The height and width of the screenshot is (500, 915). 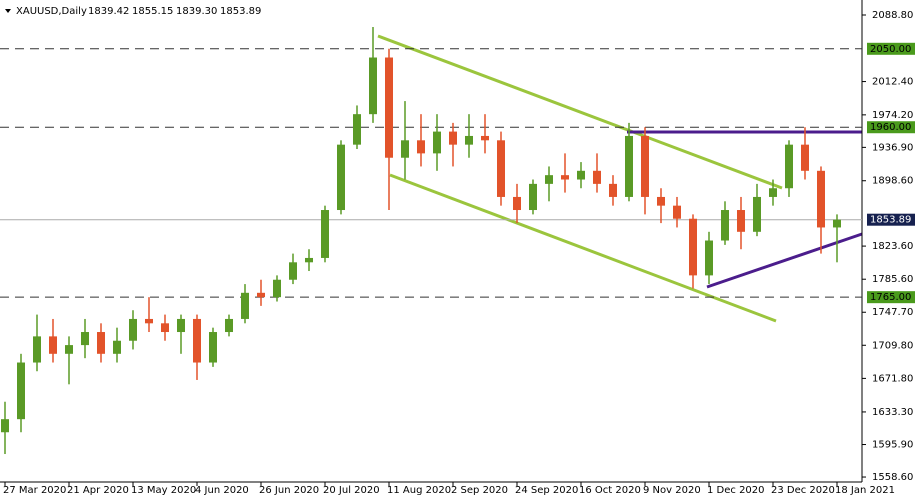 What do you see at coordinates (892, 412) in the screenshot?
I see `y-tick-label: 1633.30` at bounding box center [892, 412].